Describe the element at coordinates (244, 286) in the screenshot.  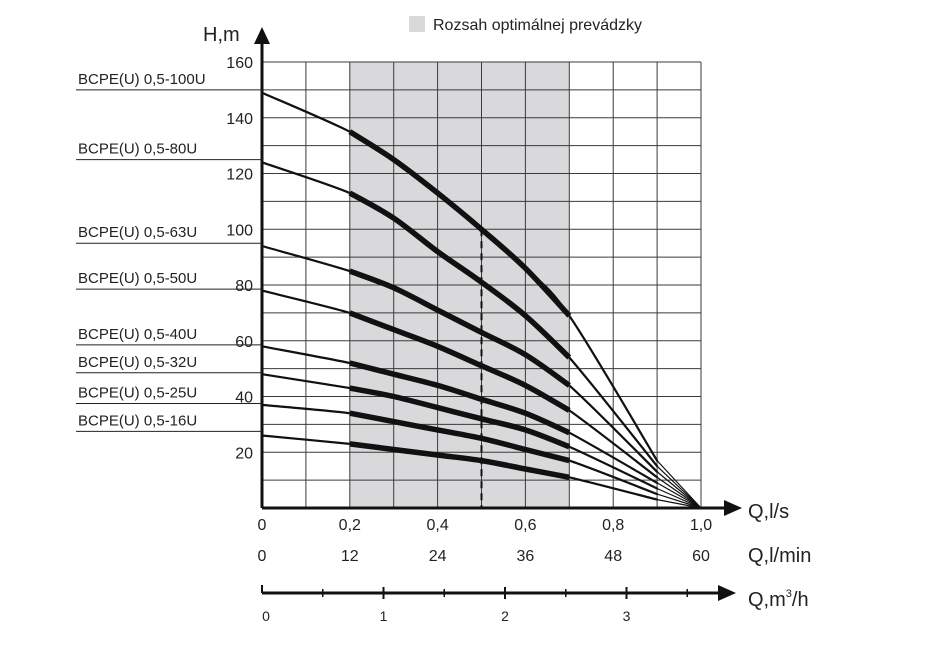
I see `y-tick-label: 80` at that location.